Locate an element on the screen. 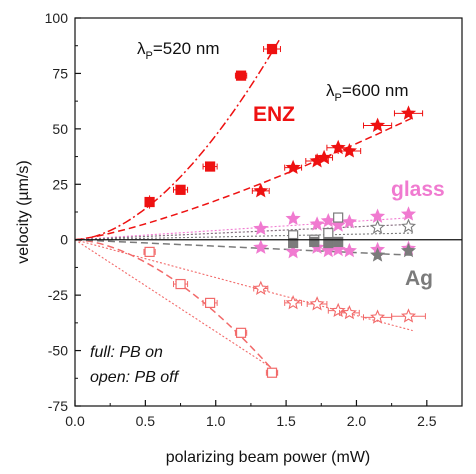 The image size is (476, 474). x-tick-label: 0.0 is located at coordinates (75, 421).